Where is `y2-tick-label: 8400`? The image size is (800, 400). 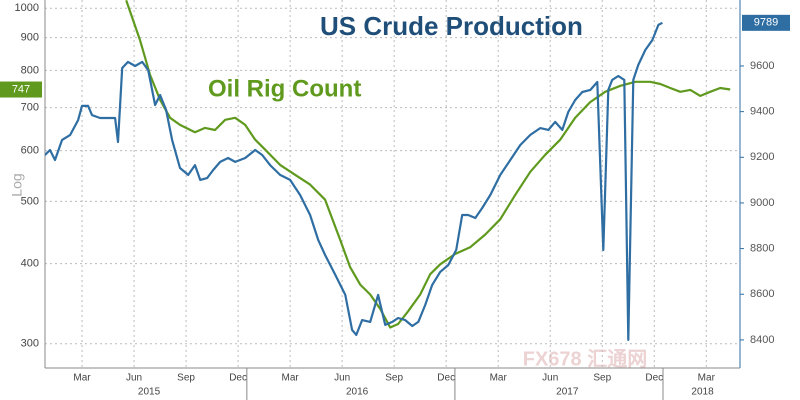
y2-tick-label: 8400 is located at coordinates (762, 340).